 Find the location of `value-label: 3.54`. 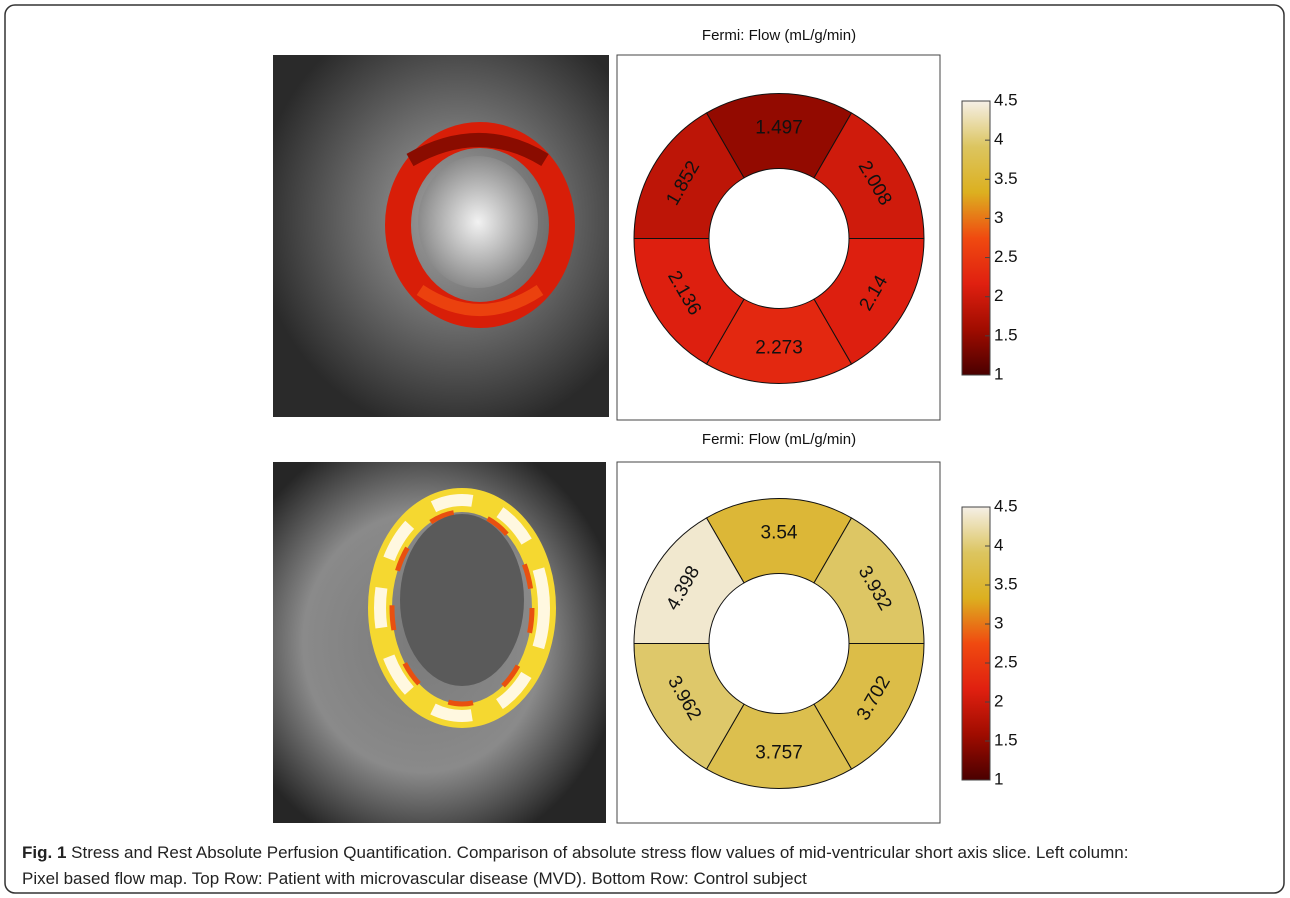

value-label: 3.54 is located at coordinates (779, 533).